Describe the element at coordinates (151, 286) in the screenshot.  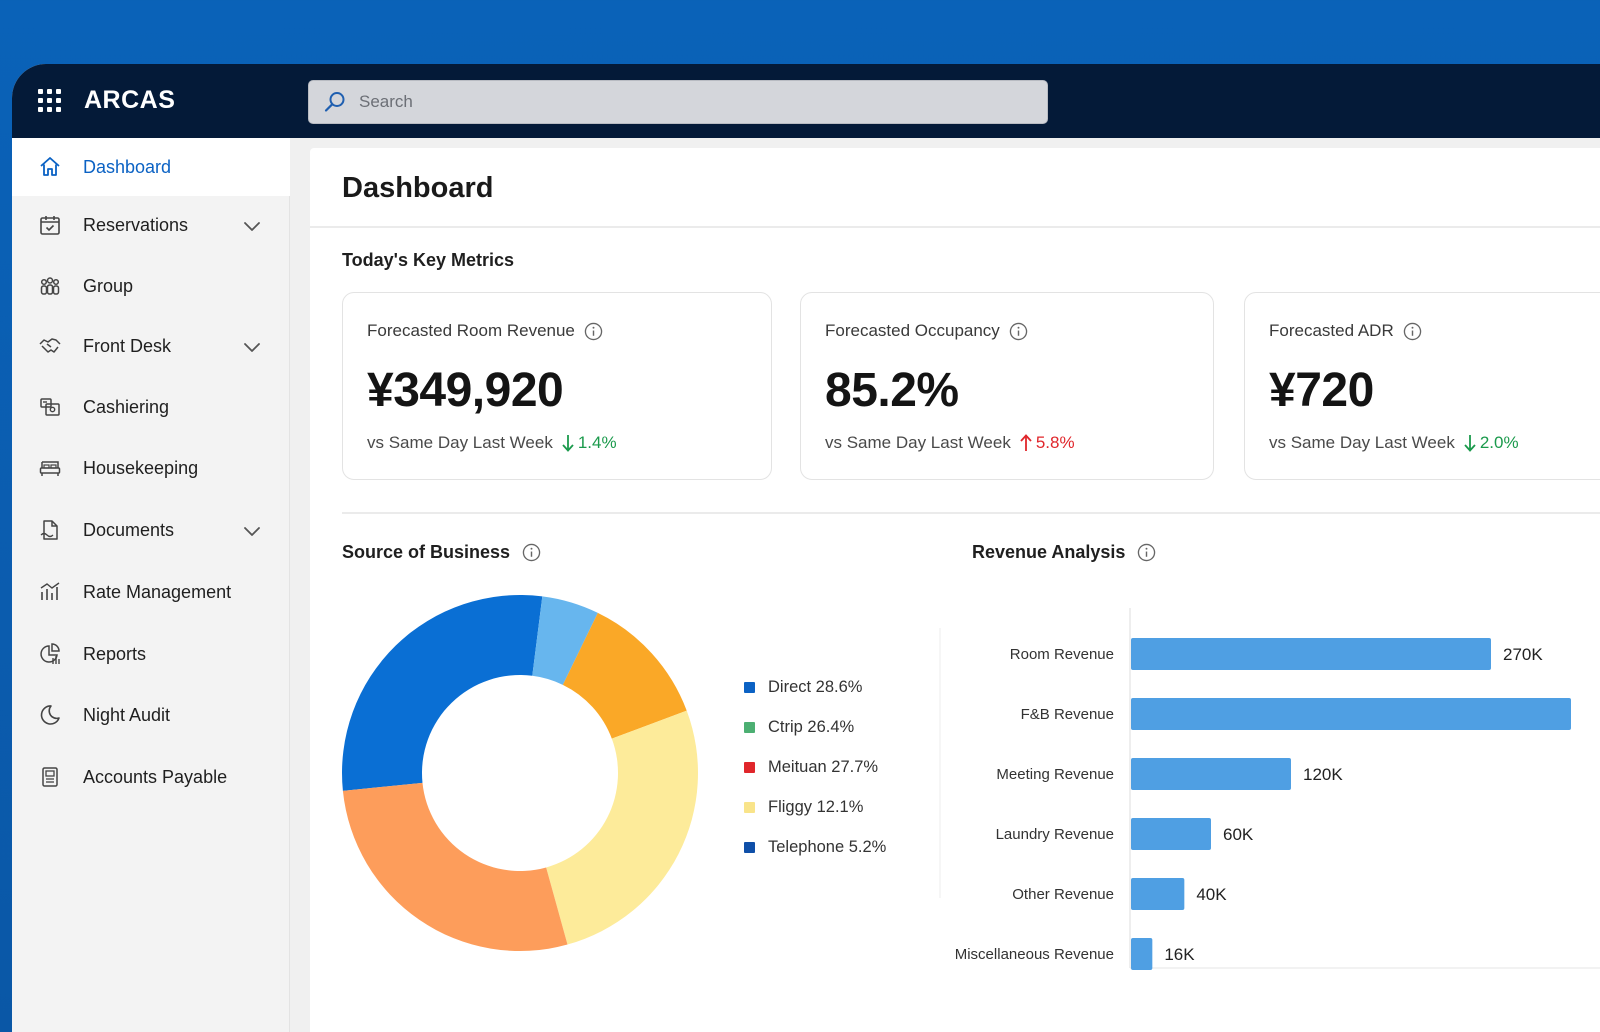
I see `sidebar-item-group: Group` at that location.